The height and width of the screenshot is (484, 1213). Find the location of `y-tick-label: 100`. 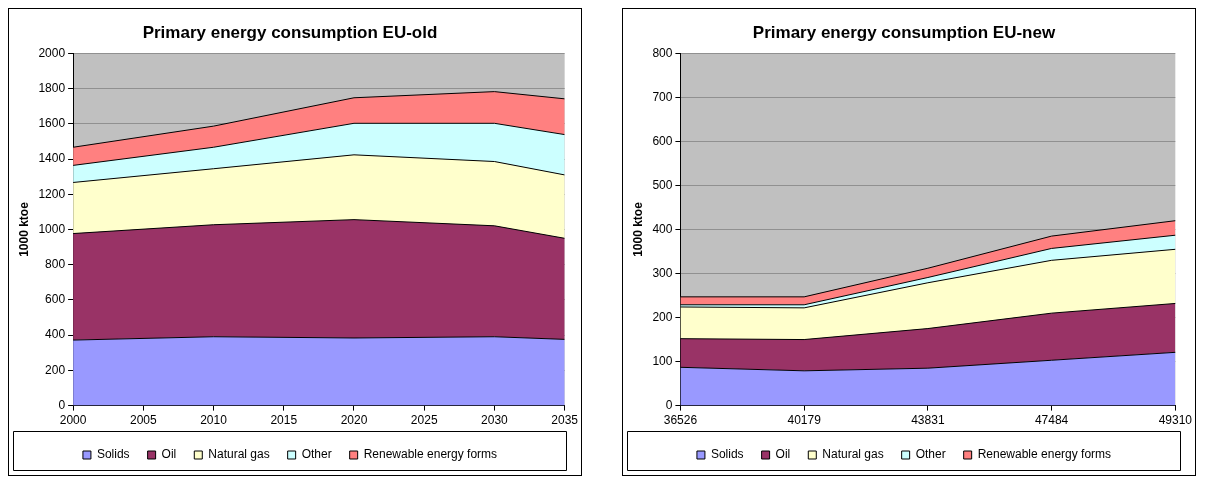

y-tick-label: 100 is located at coordinates (662, 360).